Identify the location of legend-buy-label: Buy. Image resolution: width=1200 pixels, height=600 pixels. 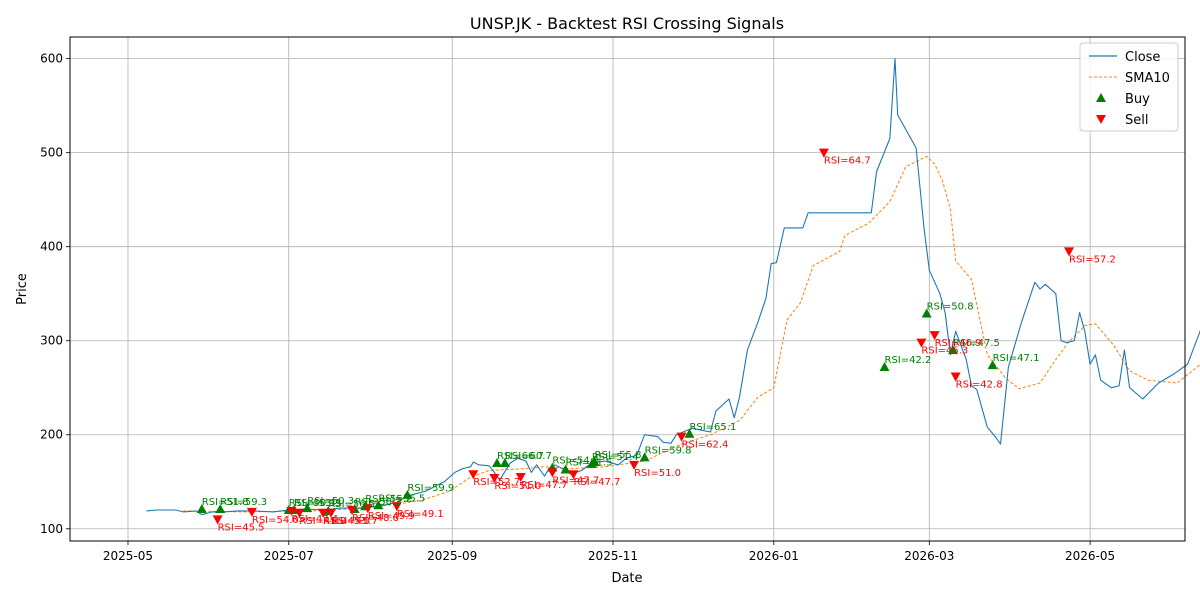
(1137, 99).